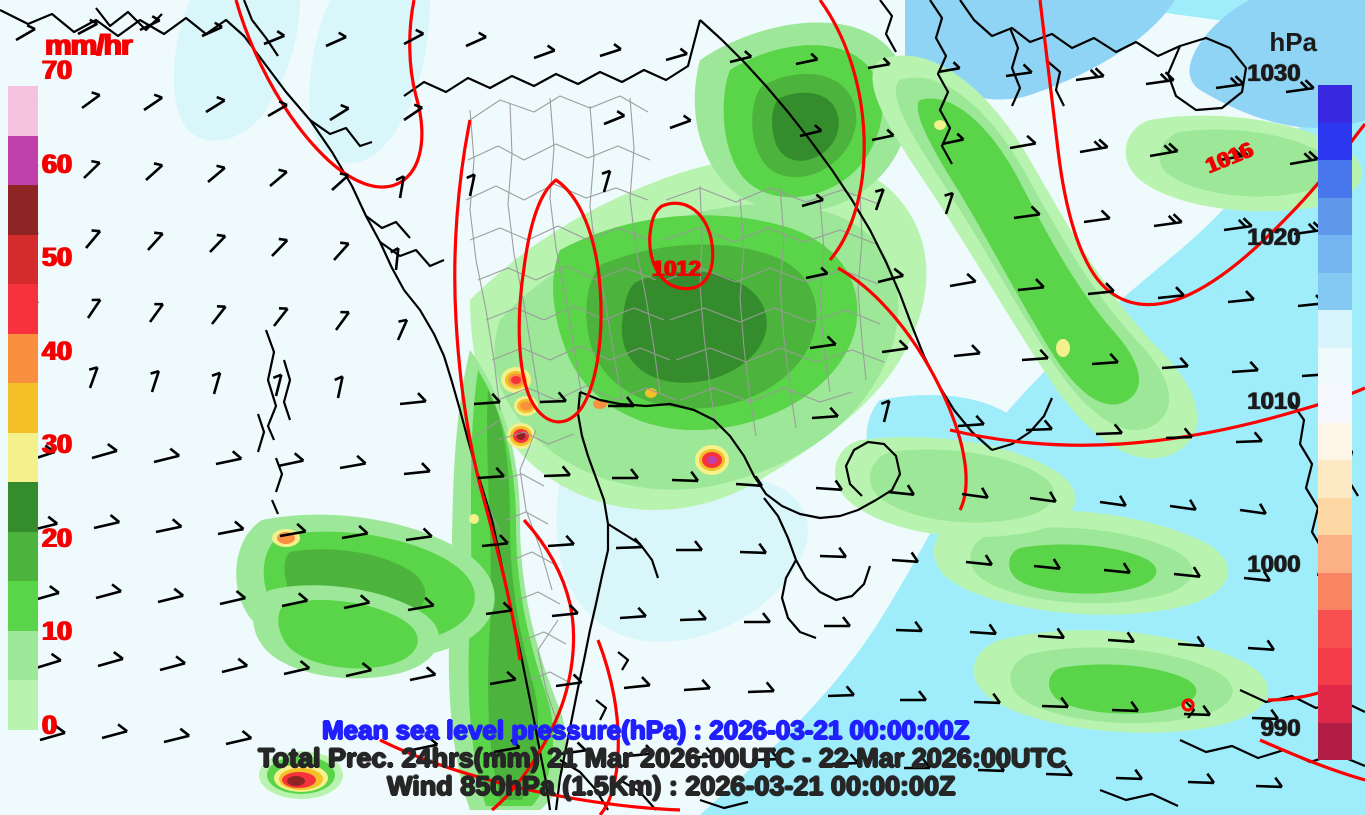 The image size is (1365, 815). What do you see at coordinates (57, 257) in the screenshot?
I see `precipitation-tick-50: 50` at bounding box center [57, 257].